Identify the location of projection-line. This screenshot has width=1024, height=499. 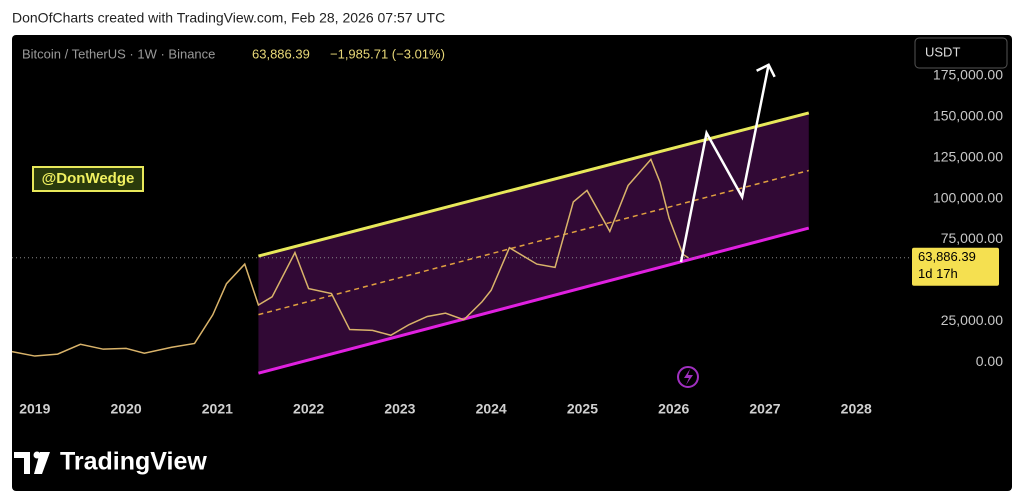
(724, 163).